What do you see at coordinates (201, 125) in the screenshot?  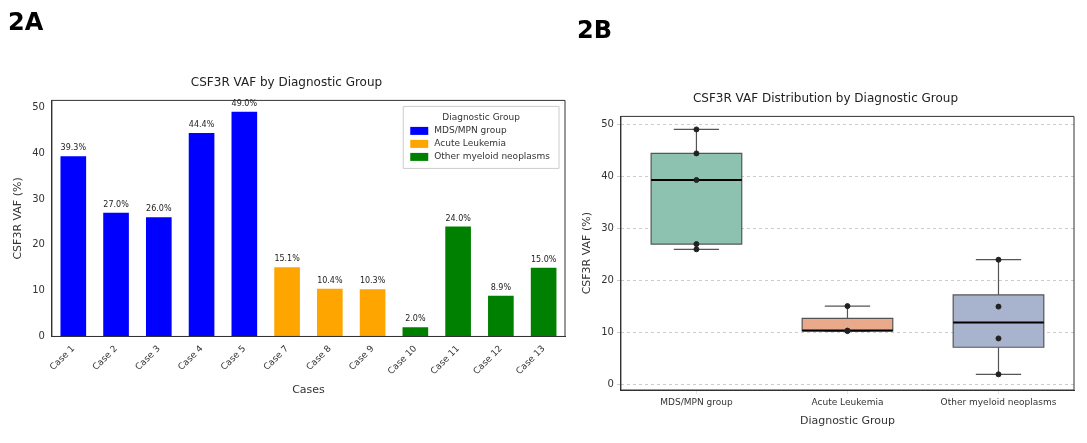 I see `data-label: 44.4%` at bounding box center [201, 125].